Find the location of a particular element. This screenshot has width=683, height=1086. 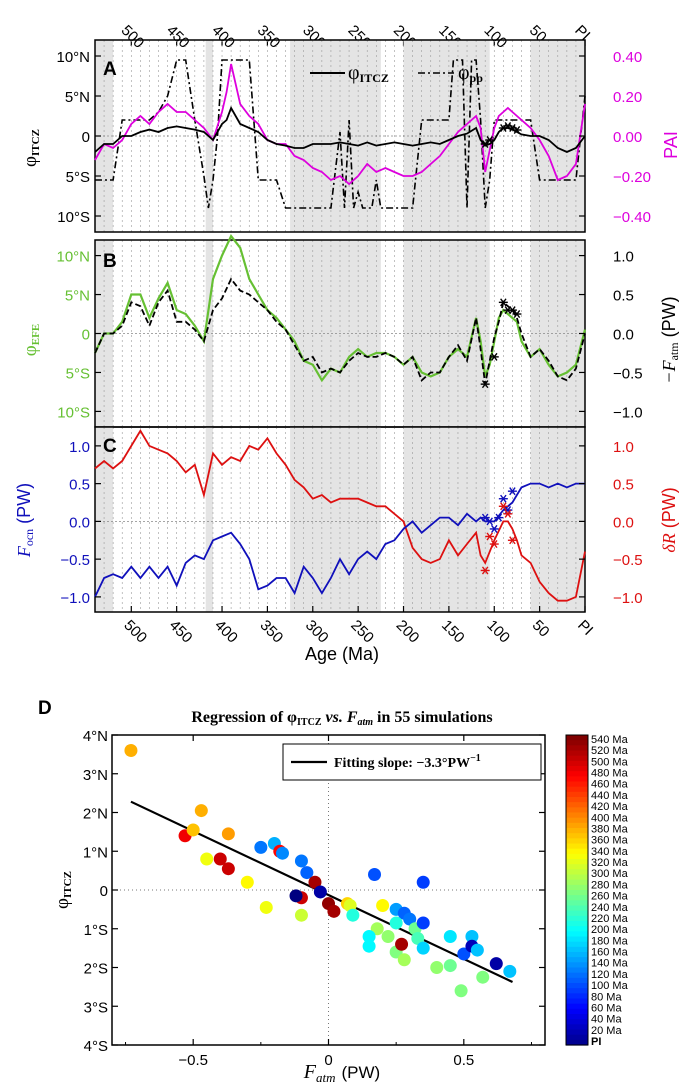

bottom-tick-label: 250 is located at coordinates (362, 632).